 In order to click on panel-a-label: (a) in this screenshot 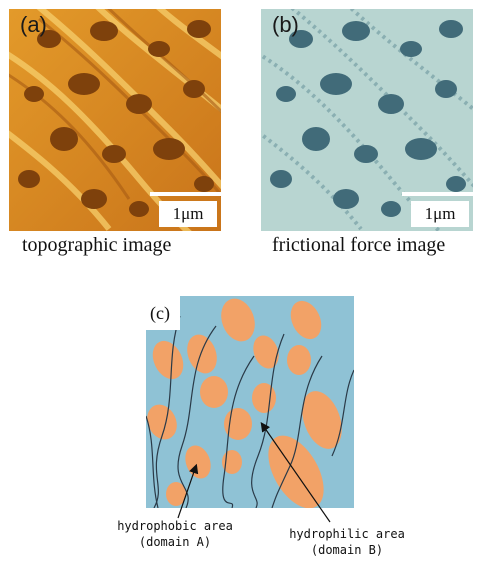, I will do `click(33, 24)`.